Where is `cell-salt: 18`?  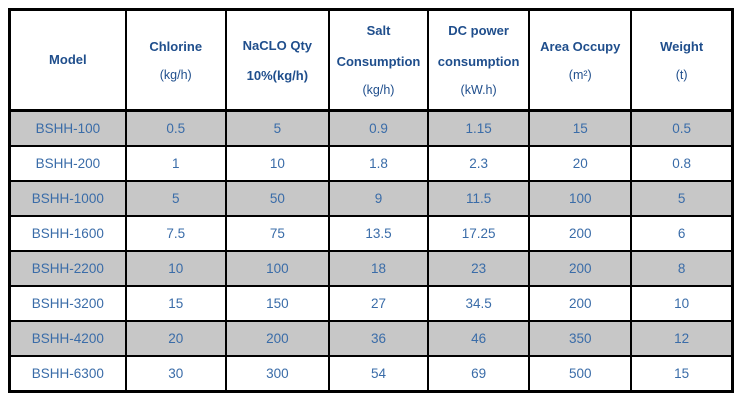 cell-salt: 18 is located at coordinates (378, 268).